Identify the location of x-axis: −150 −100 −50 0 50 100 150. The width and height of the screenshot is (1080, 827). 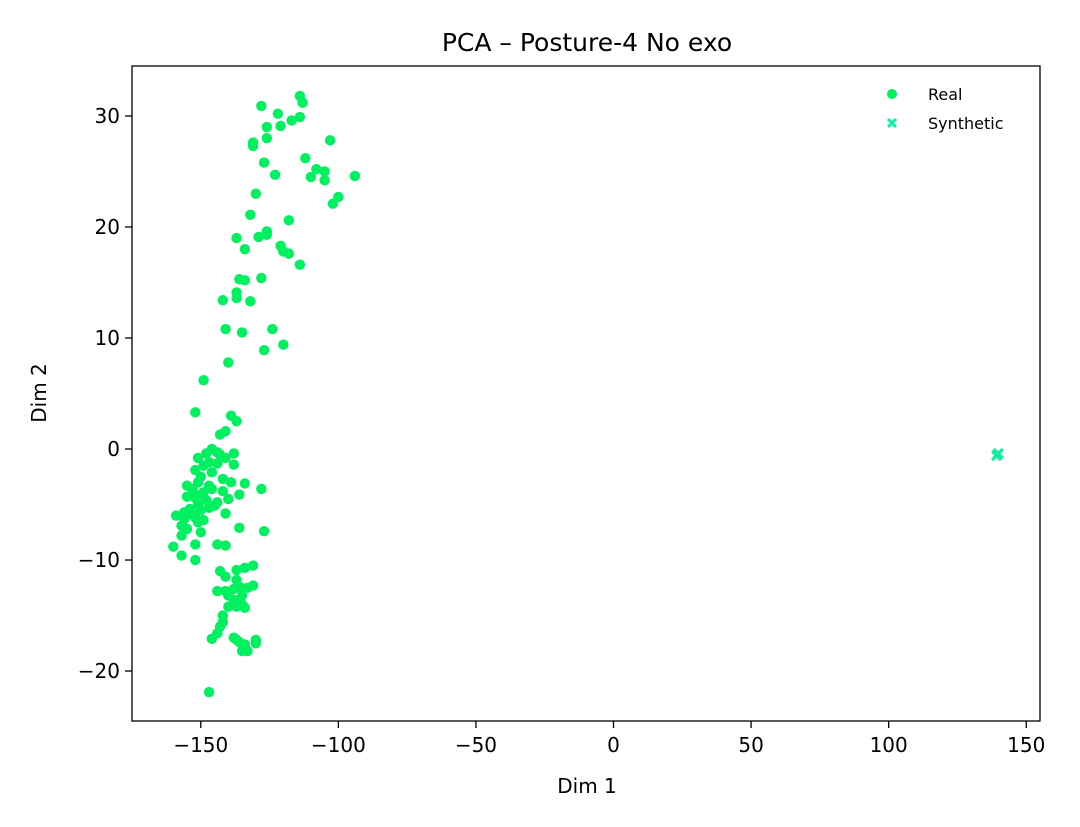
(609, 739).